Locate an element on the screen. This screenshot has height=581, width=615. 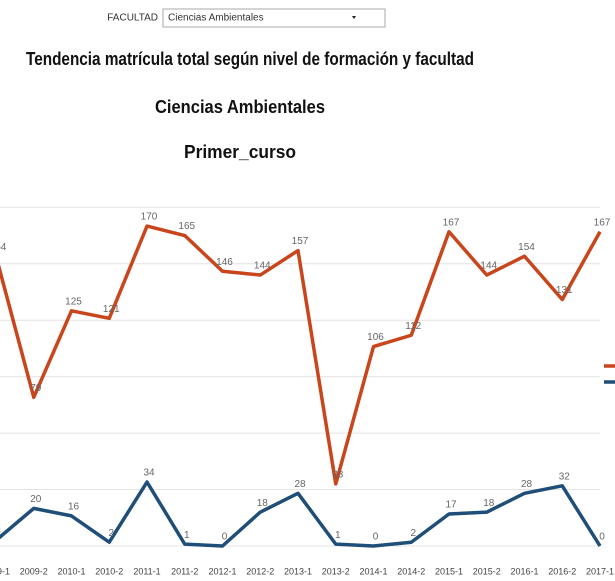
data-label: 16 is located at coordinates (74, 507).